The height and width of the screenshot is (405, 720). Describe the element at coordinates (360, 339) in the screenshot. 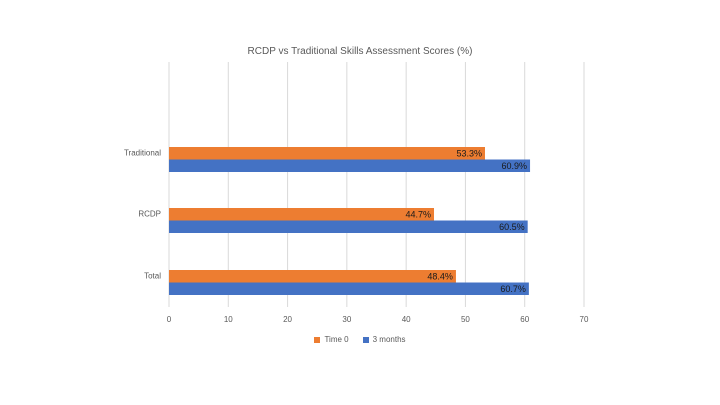

I see `legend: Time 0 3 months` at that location.